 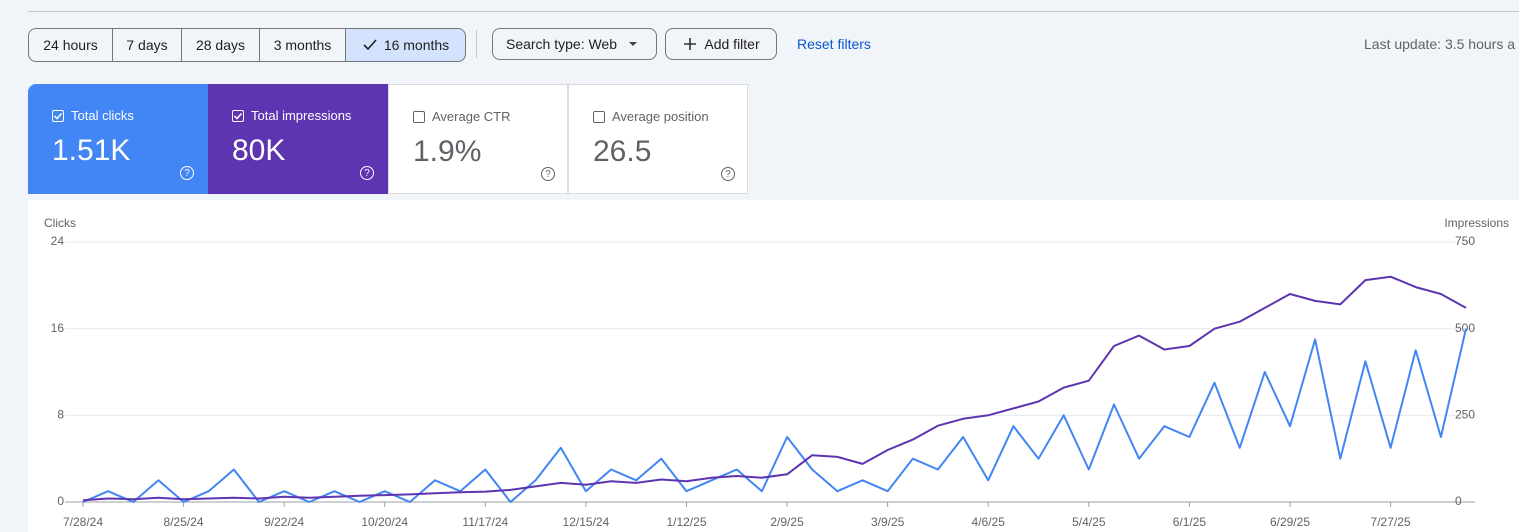 I want to click on metric-card: Total clicks 1.51K?, so click(x=118, y=139).